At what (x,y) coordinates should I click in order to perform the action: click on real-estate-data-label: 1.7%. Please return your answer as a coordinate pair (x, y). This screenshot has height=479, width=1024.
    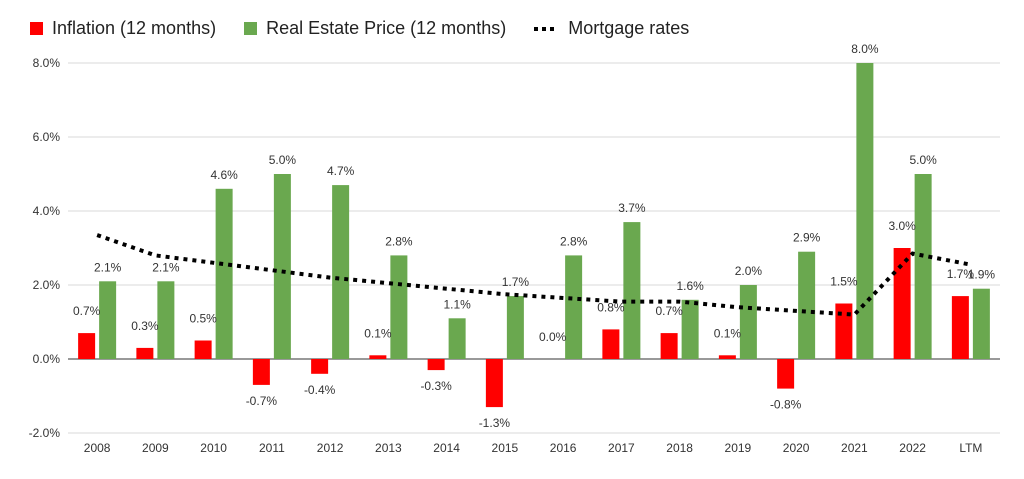
    Looking at the image, I should click on (516, 282).